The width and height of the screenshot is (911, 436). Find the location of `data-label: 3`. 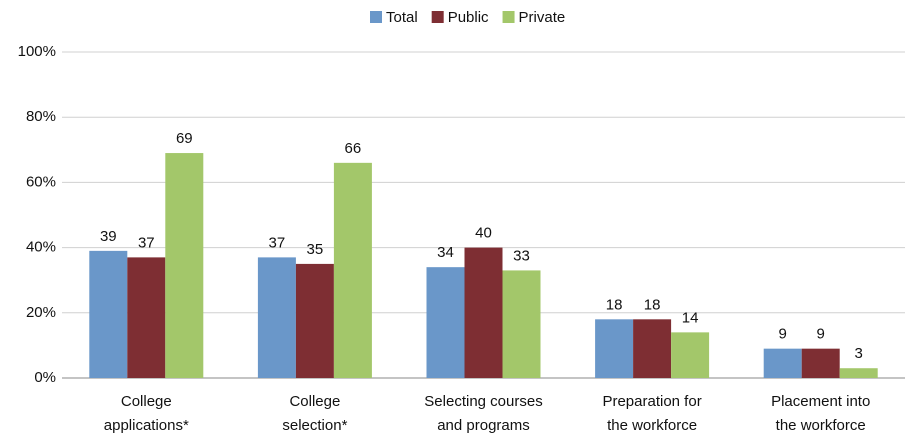

data-label: 3 is located at coordinates (859, 353).